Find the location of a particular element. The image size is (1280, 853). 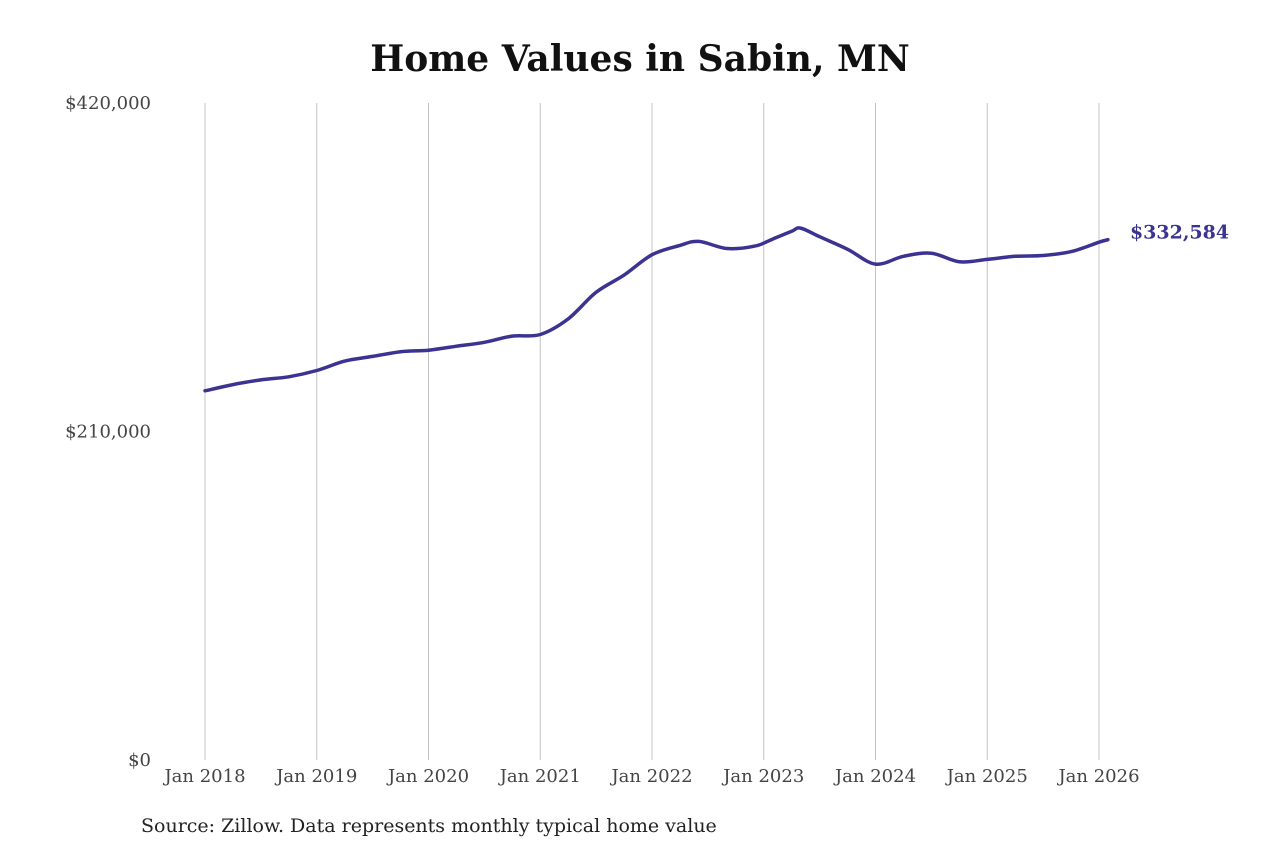

x-tick-label: Jan 2020 is located at coordinates (427, 776).